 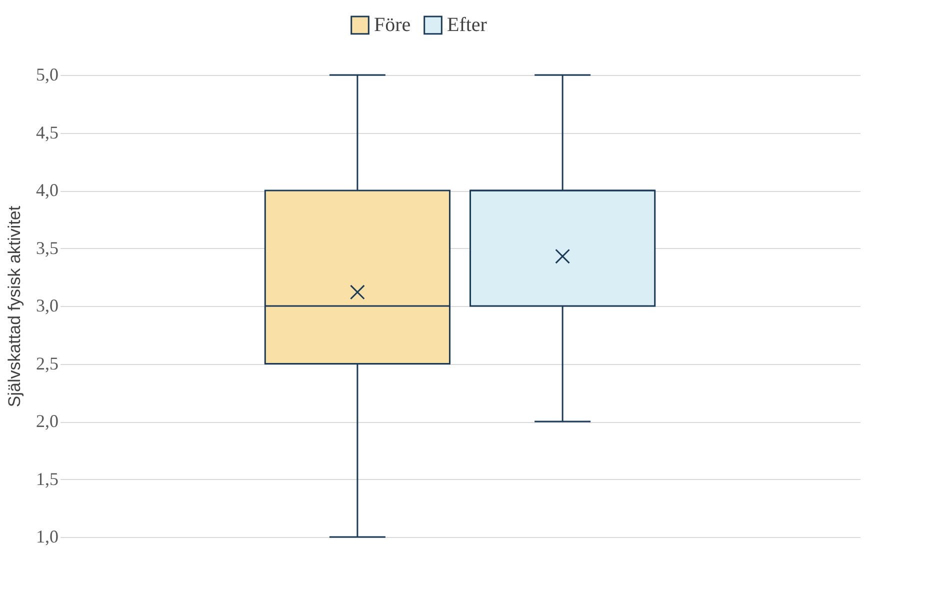 What do you see at coordinates (392, 25) in the screenshot?
I see `legend-label: Före` at bounding box center [392, 25].